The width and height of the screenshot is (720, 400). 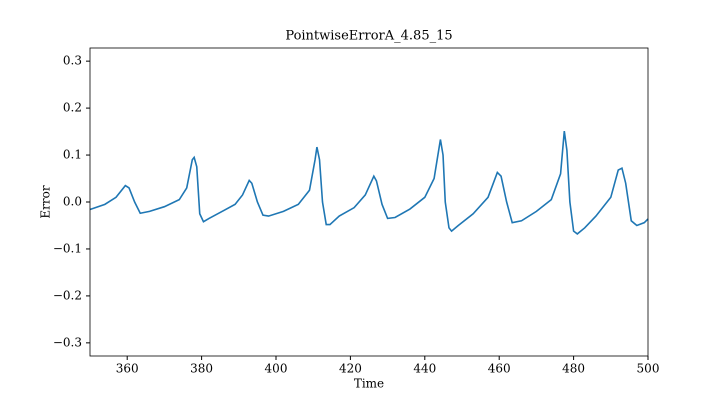 What do you see at coordinates (648, 369) in the screenshot?
I see `x-tick-label: 500` at bounding box center [648, 369].